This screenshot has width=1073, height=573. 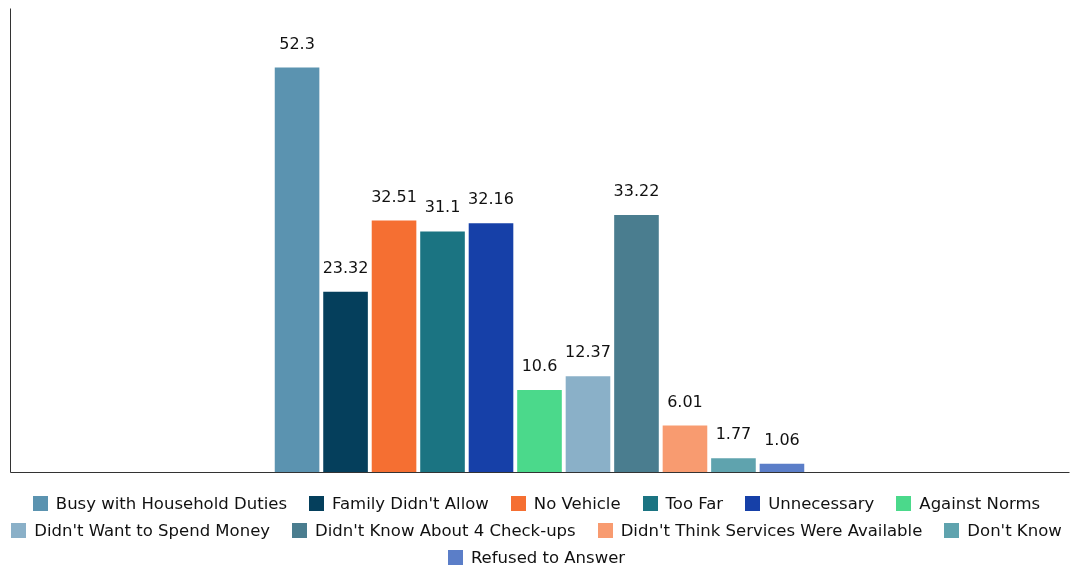 What do you see at coordinates (694, 503) in the screenshot?
I see `legend-label: Too Far` at bounding box center [694, 503].